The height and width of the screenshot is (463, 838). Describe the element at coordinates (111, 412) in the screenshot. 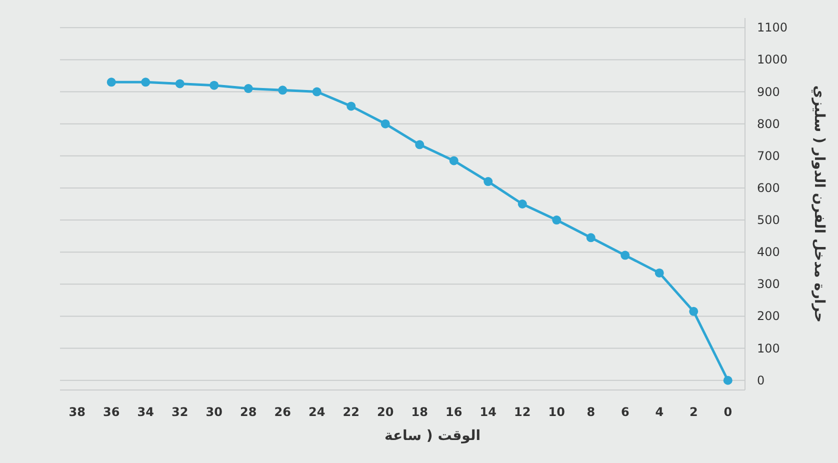

I see `x-tick-label: 36` at that location.